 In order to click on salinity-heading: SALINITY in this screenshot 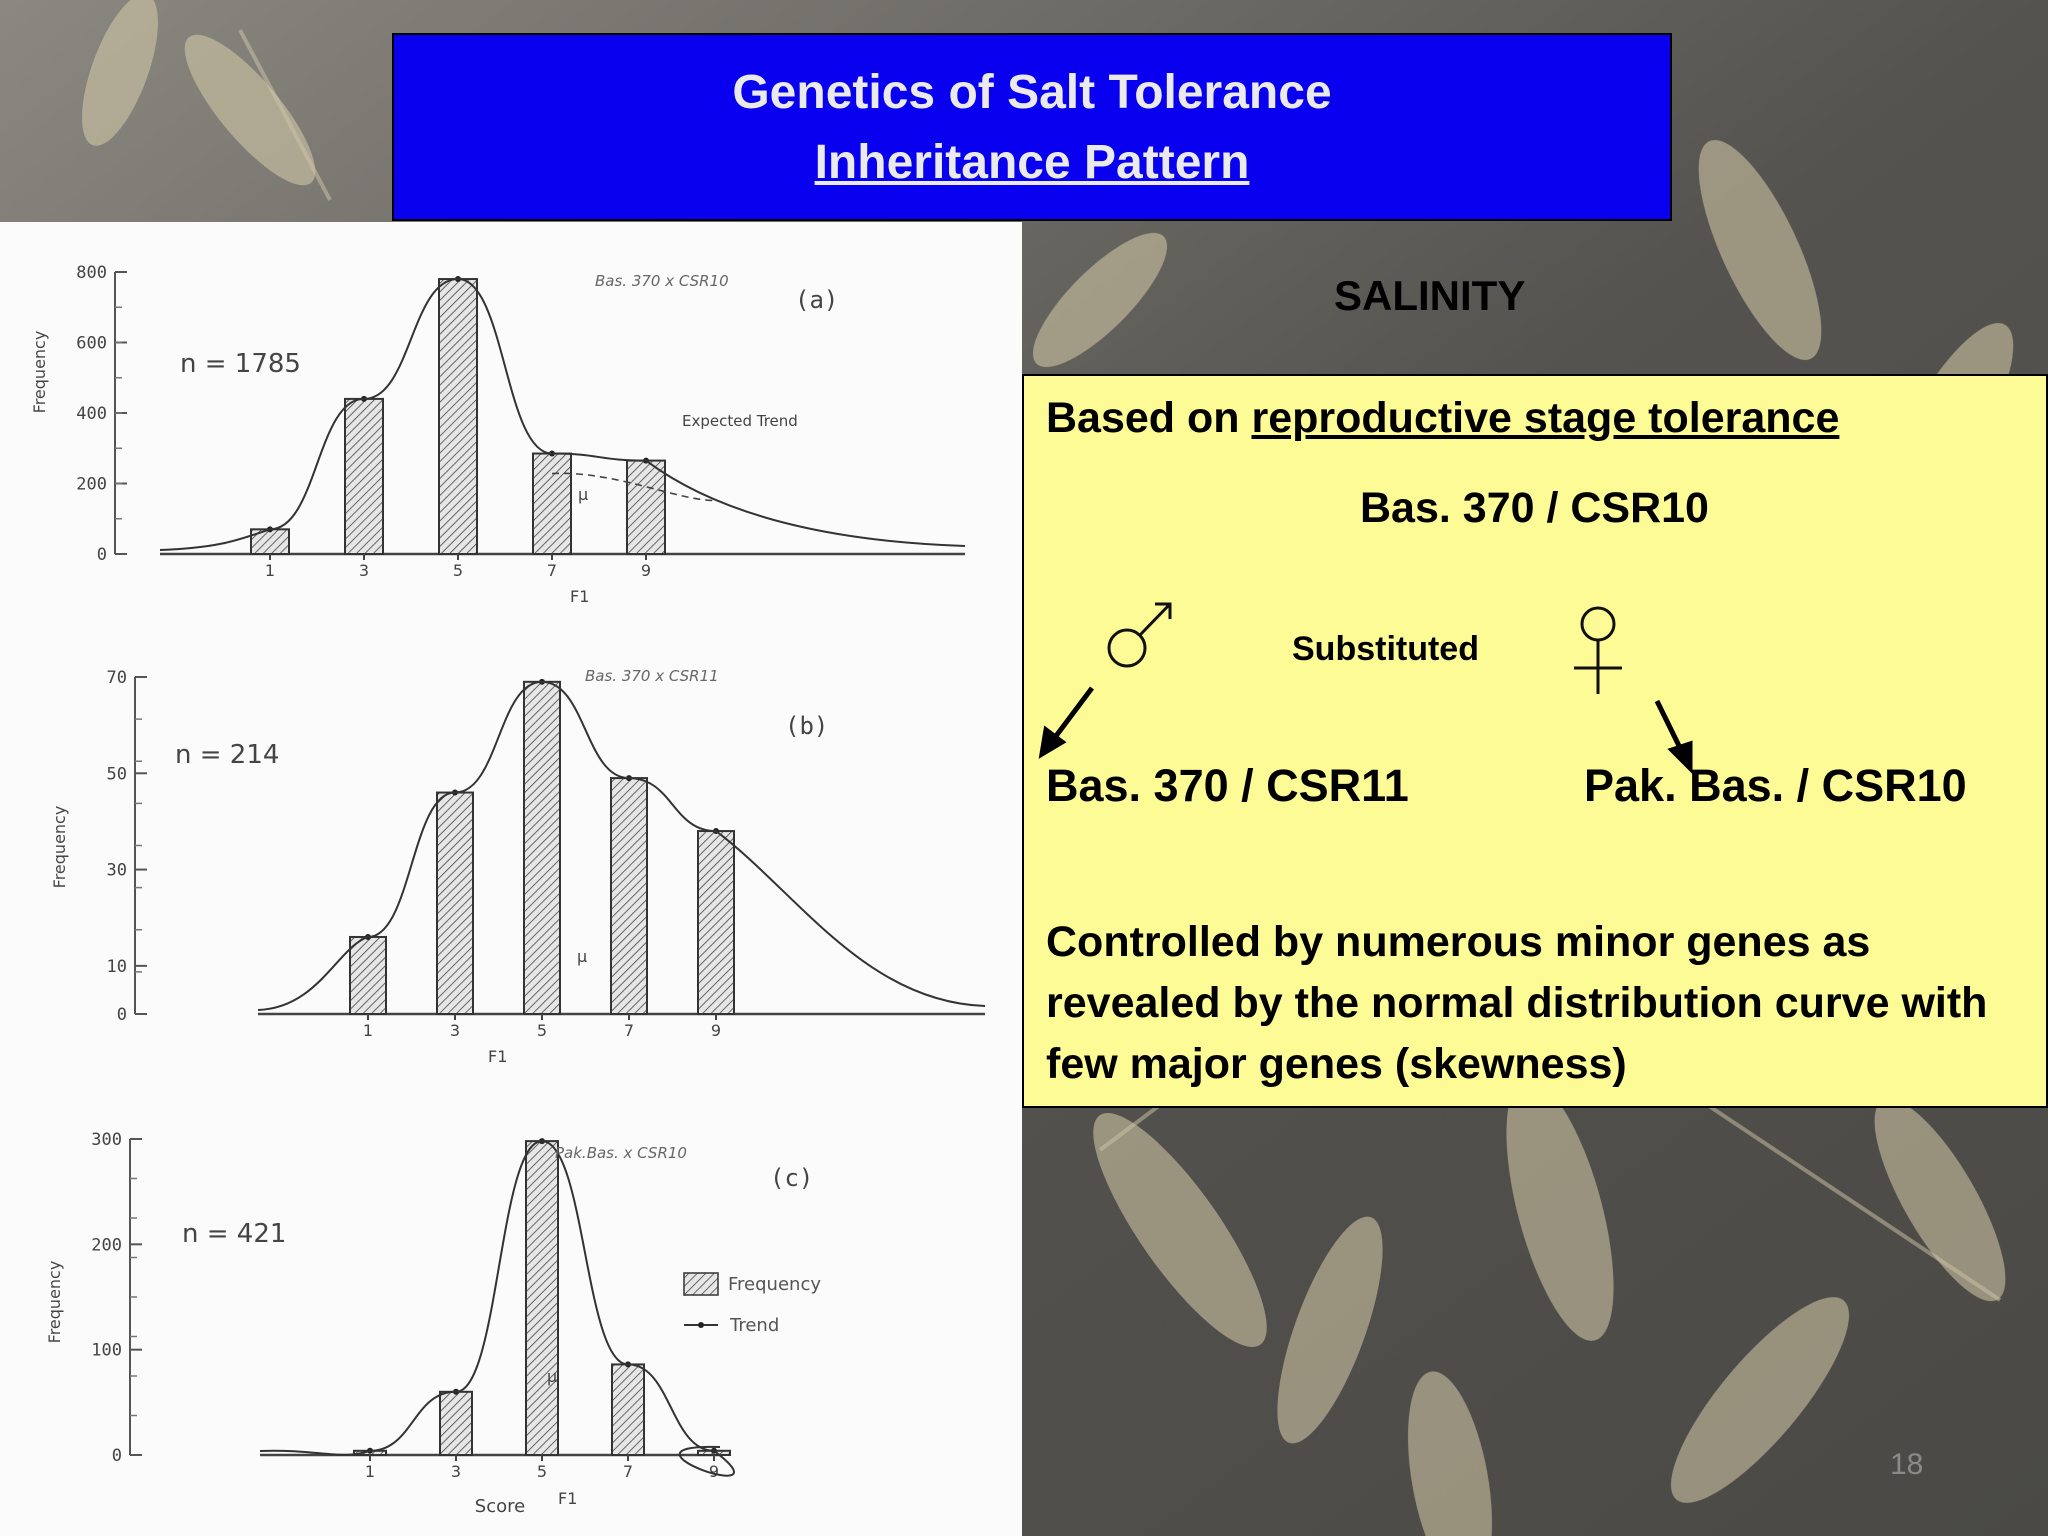, I will do `click(1430, 295)`.